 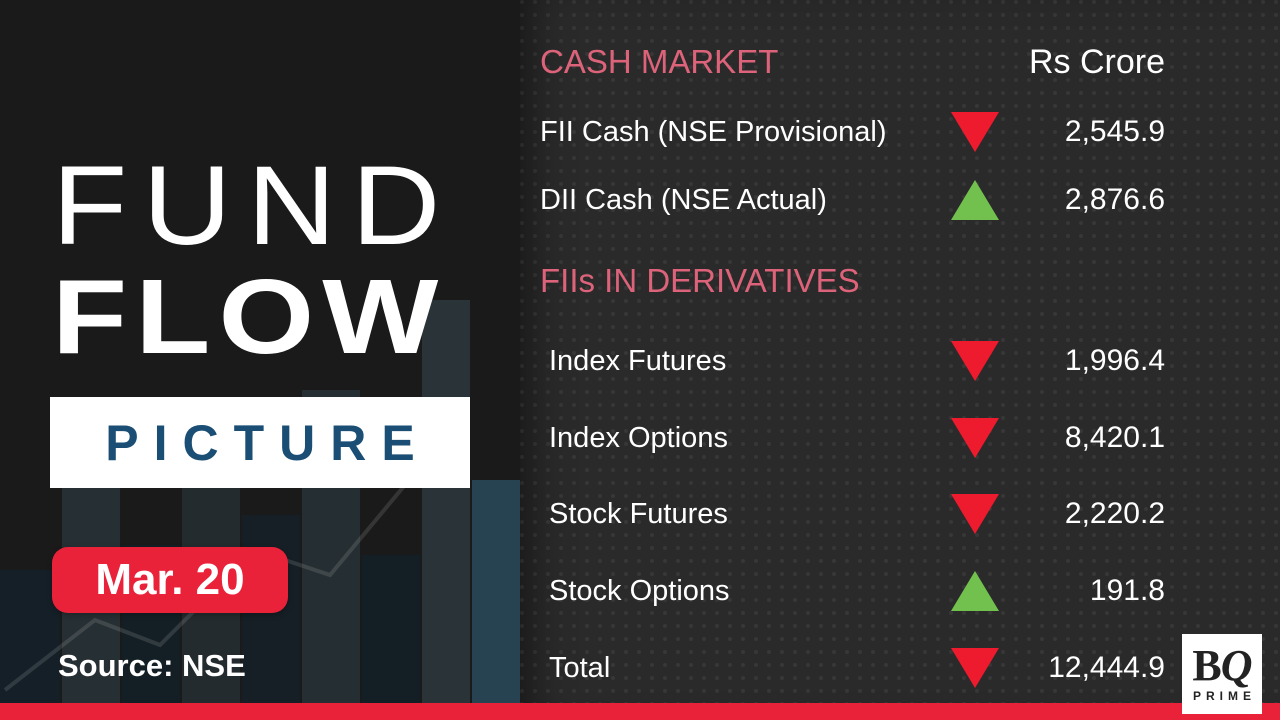 What do you see at coordinates (639, 590) in the screenshot?
I see `row-label: Stock Options` at bounding box center [639, 590].